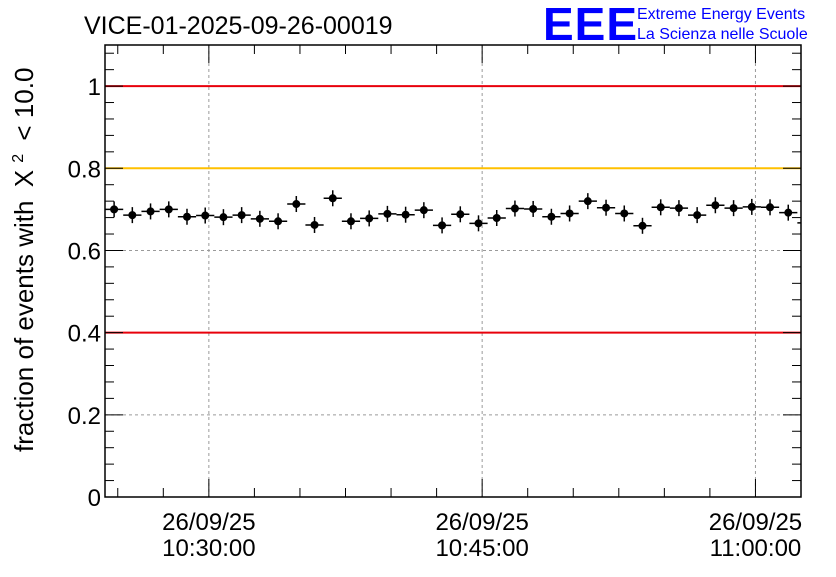 This screenshot has width=836, height=577. I want to click on chart-title: VICE-01-2025-09-26-00019, so click(238, 26).